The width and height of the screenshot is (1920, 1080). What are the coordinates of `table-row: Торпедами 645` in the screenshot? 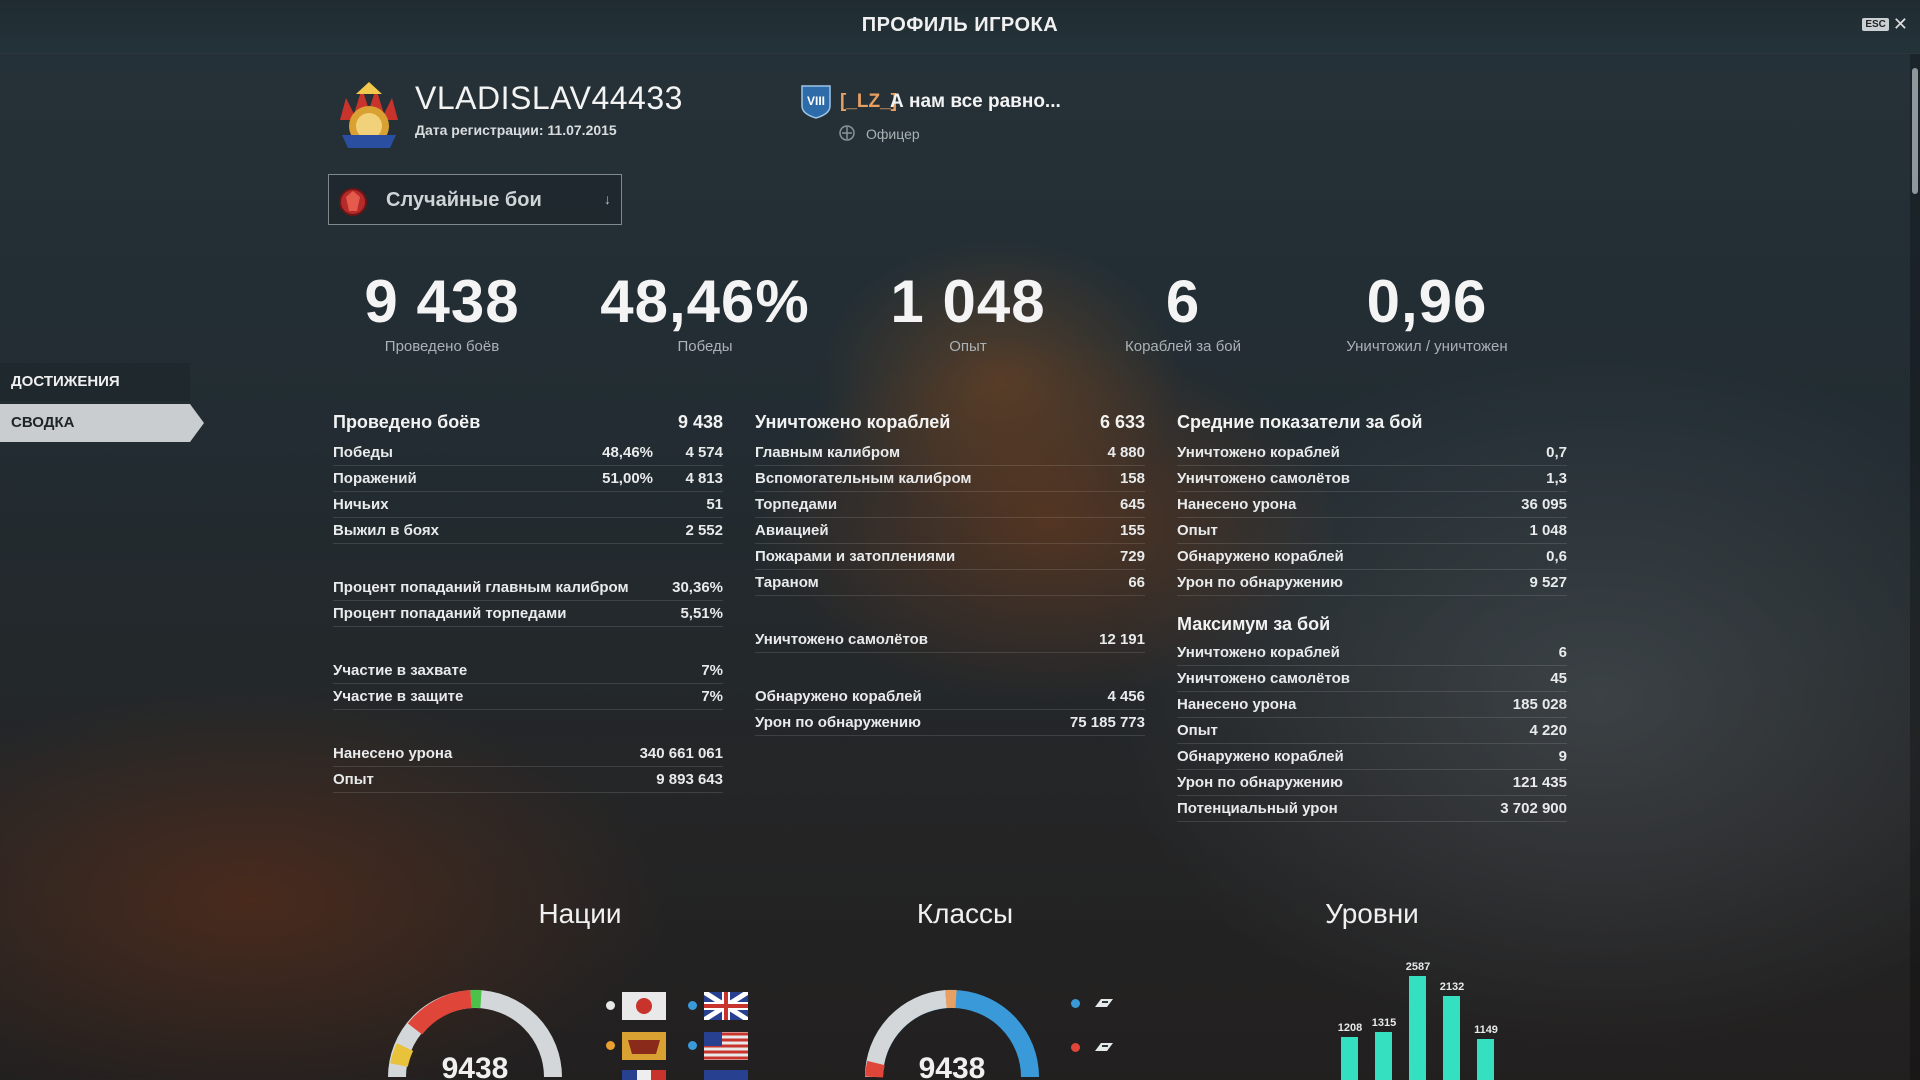 It's located at (950, 505).